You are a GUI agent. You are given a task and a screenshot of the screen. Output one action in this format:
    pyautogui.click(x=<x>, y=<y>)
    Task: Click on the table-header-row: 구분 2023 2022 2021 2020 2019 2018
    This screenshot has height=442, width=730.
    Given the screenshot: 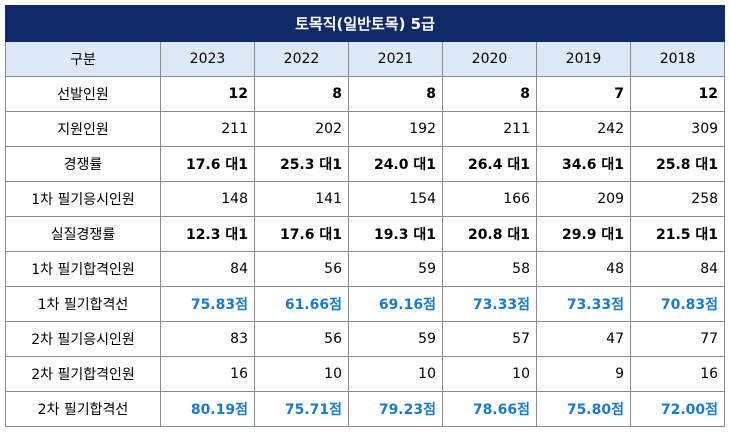 What is the action you would take?
    pyautogui.click(x=365, y=59)
    